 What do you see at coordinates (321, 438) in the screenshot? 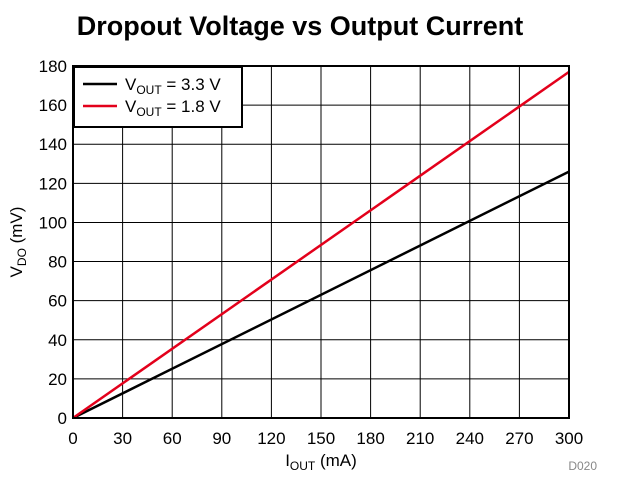
I see `x-tick-label: 150` at bounding box center [321, 438].